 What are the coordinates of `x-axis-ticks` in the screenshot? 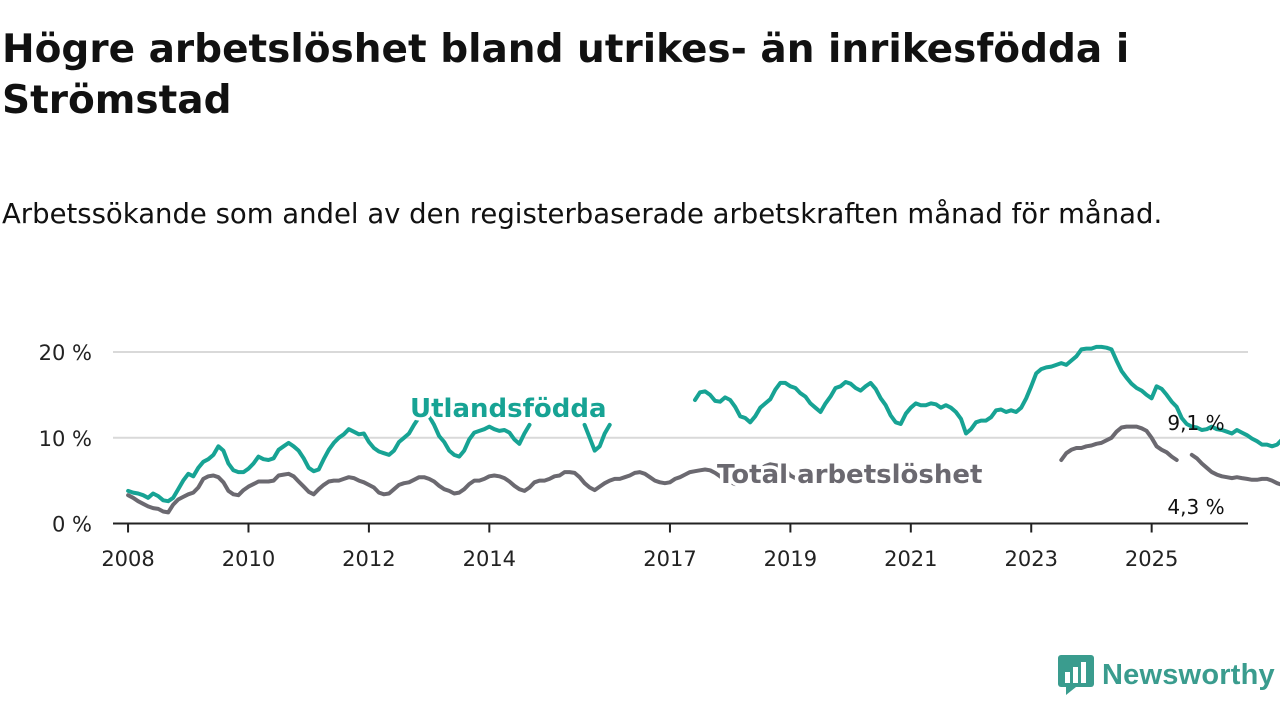 It's located at (640, 528).